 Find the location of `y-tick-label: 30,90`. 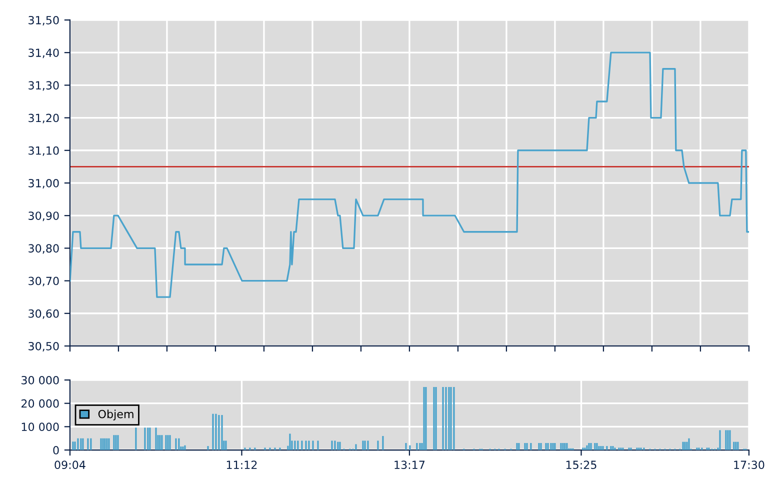

y-tick-label: 30,90 is located at coordinates (43, 217).